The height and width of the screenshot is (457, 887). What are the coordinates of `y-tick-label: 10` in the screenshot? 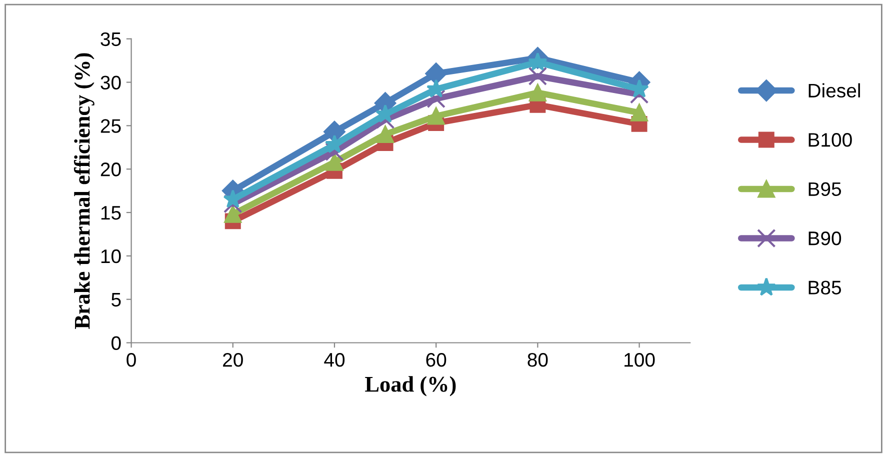 It's located at (111, 256).